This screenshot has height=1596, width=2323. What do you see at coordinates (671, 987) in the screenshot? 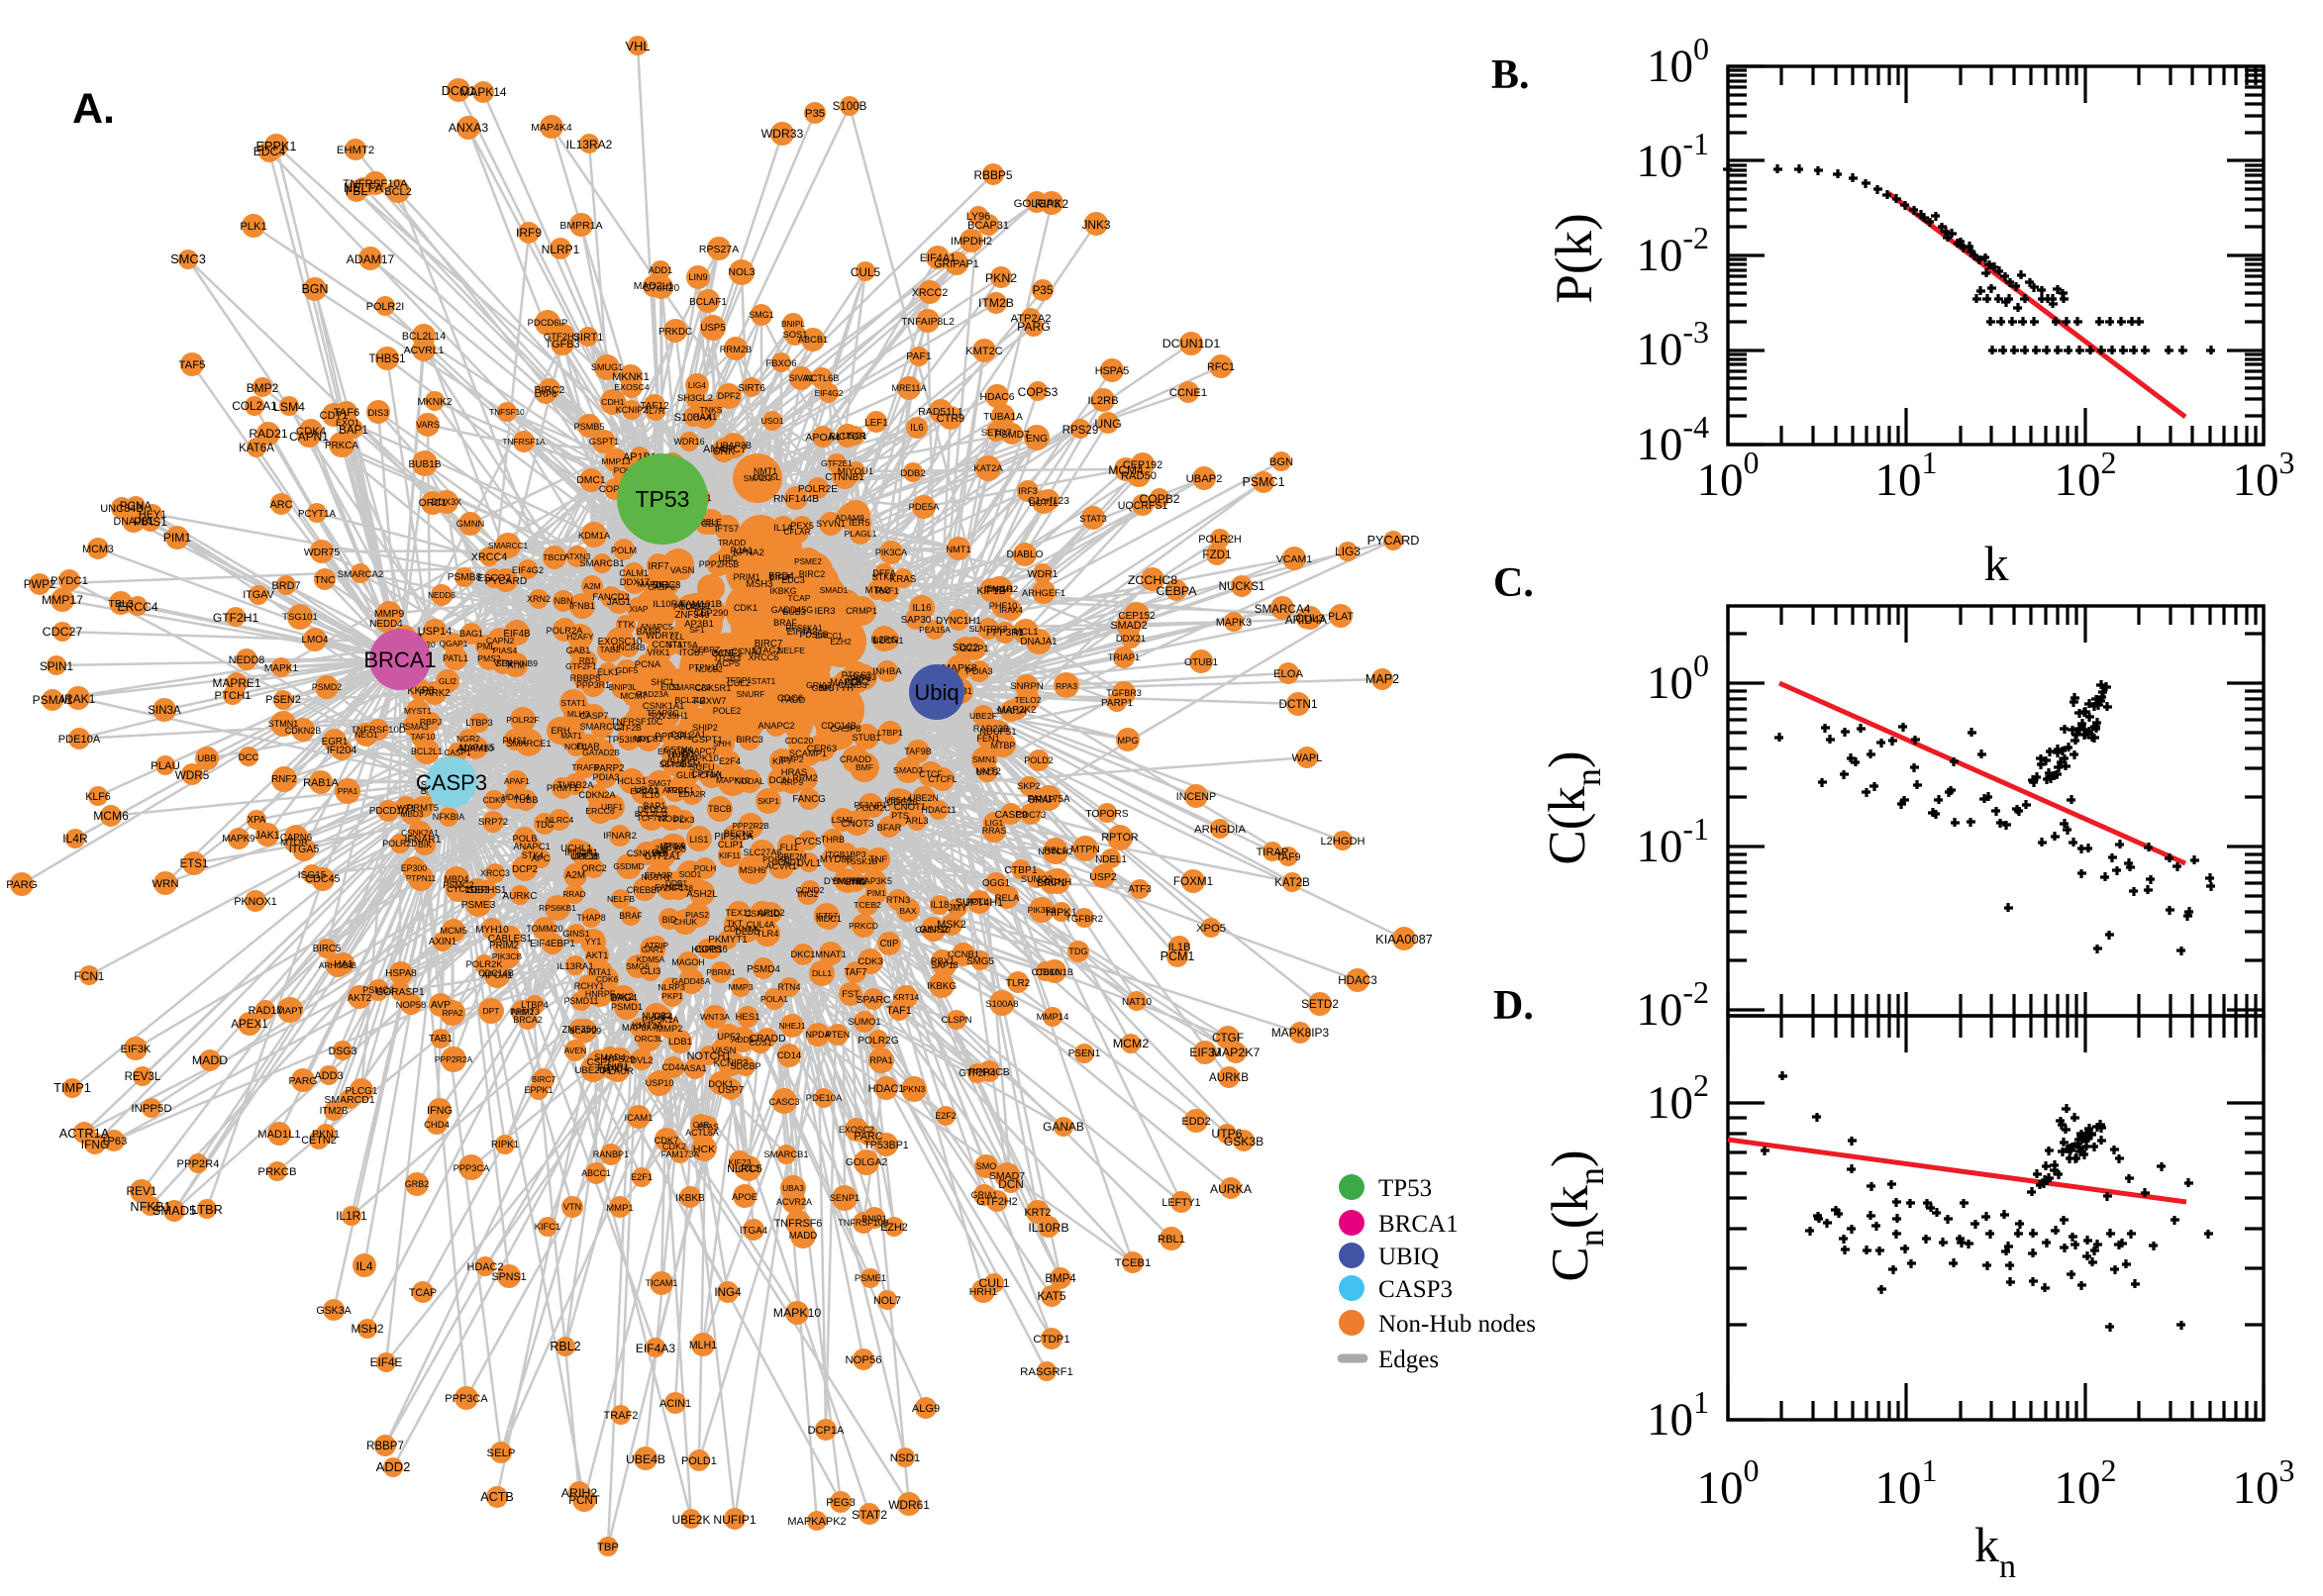
I see `svg-text: NLRP3` at bounding box center [671, 987].